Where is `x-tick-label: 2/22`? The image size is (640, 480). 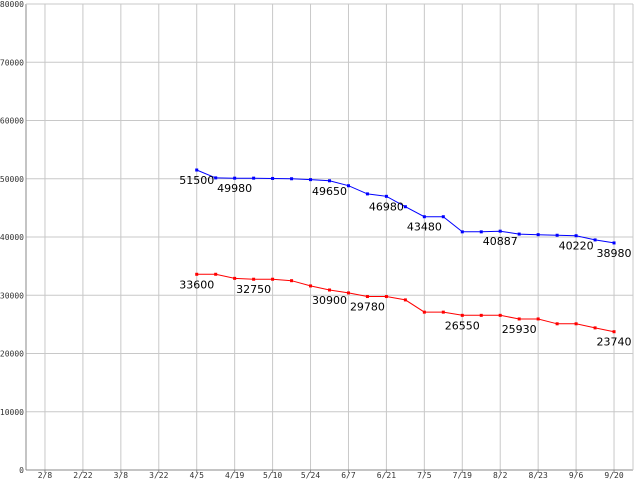 x-tick-label: 2/22 is located at coordinates (82, 475).